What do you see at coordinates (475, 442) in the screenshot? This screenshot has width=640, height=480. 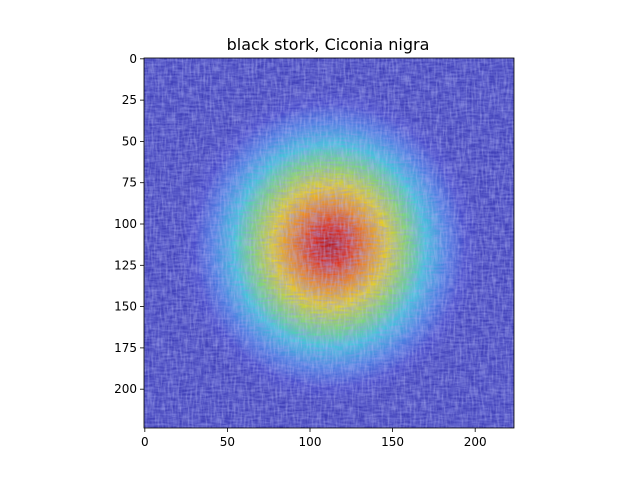 I see `x-tick-label: 200` at bounding box center [475, 442].